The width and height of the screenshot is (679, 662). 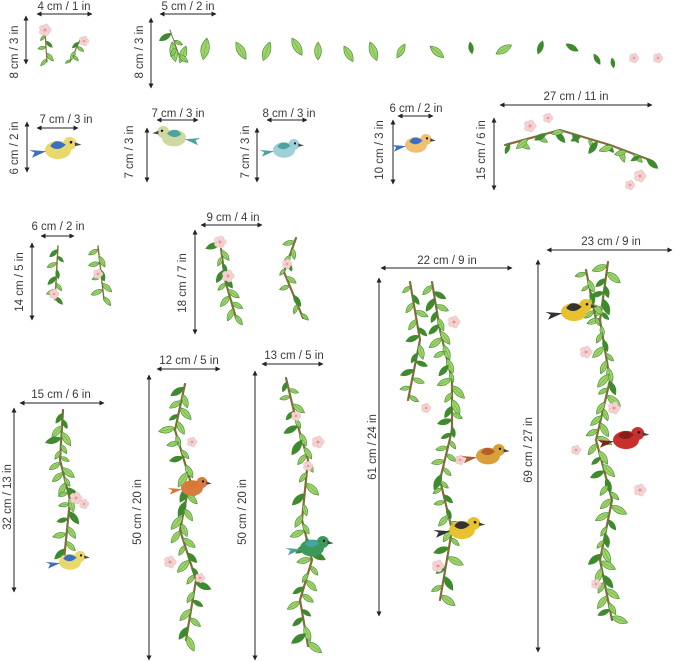 What do you see at coordinates (294, 356) in the screenshot?
I see `dim-label-vine13-width: 13 cm / 5 in` at bounding box center [294, 356].